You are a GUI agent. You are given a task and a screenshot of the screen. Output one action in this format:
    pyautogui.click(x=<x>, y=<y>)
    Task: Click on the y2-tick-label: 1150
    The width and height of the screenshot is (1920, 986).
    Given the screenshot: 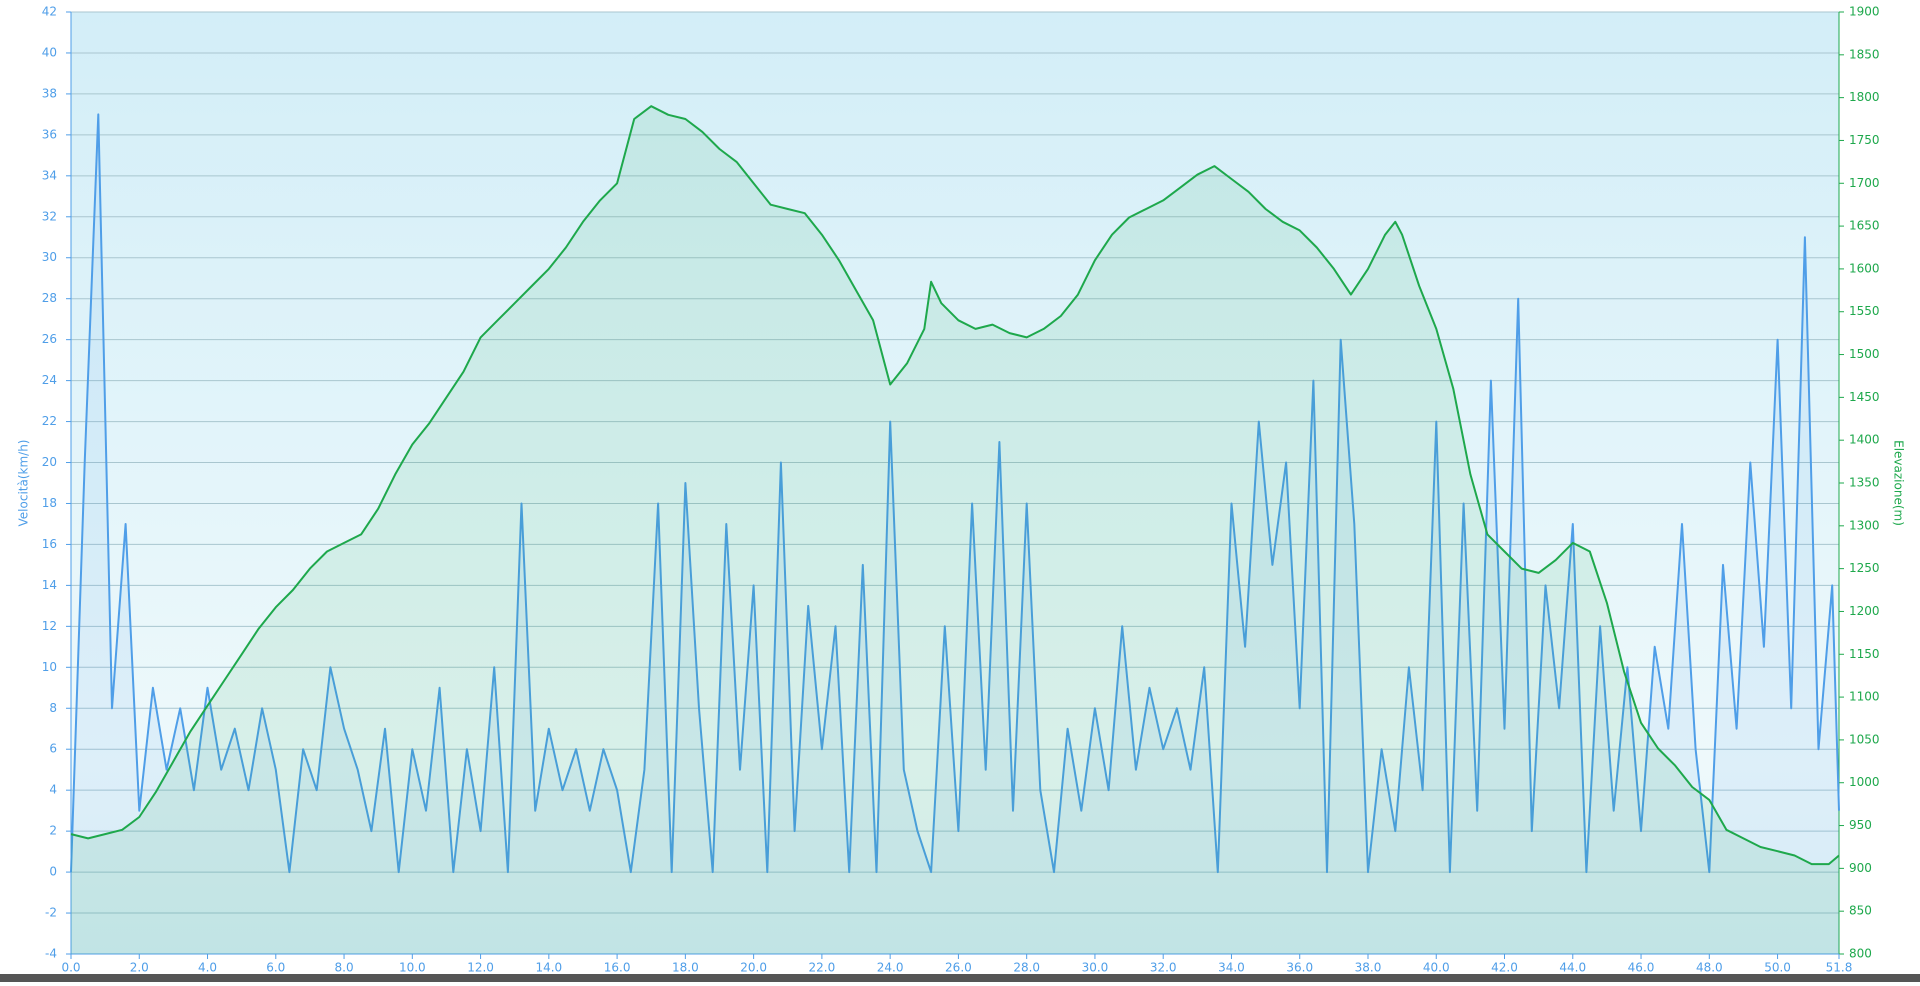 What is the action you would take?
    pyautogui.click(x=1864, y=654)
    